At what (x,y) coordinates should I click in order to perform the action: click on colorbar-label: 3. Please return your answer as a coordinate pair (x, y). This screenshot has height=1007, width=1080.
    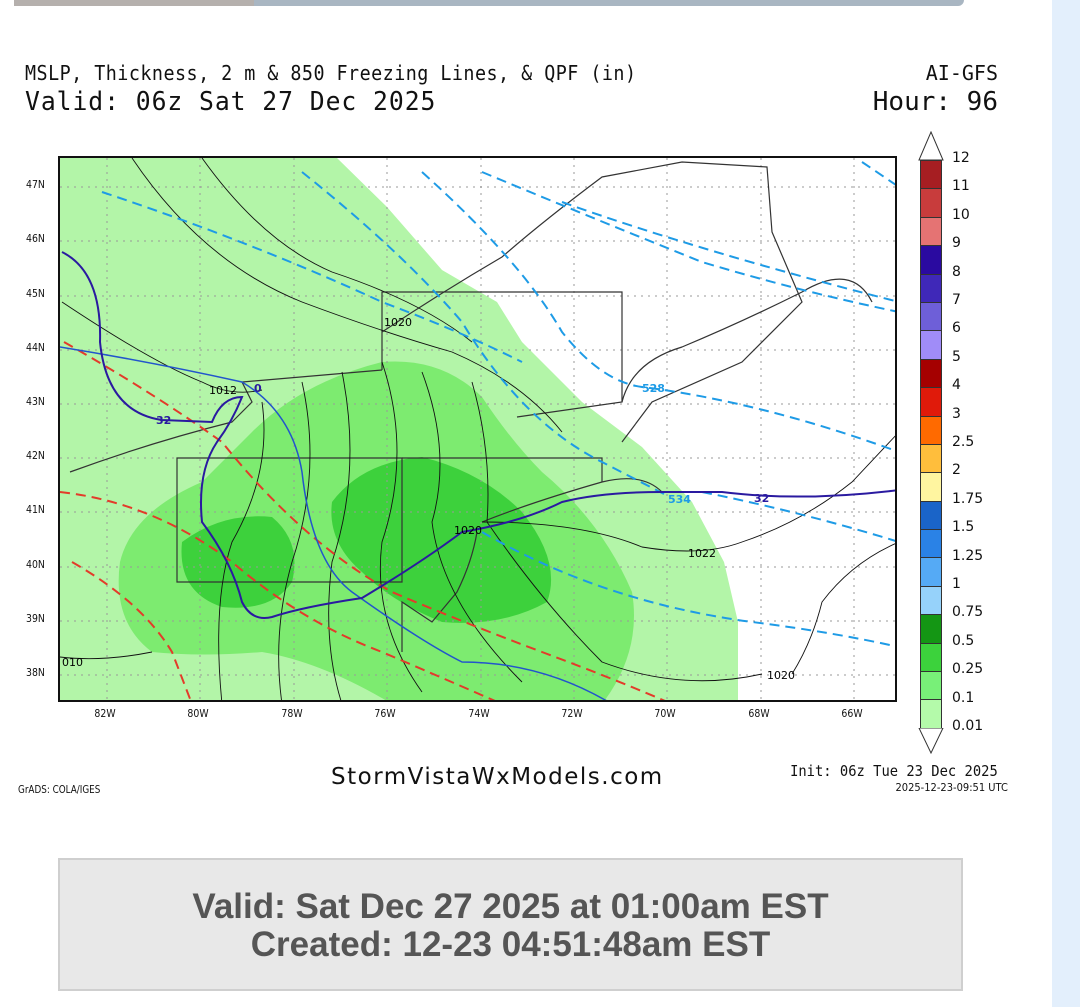
    Looking at the image, I should click on (956, 413).